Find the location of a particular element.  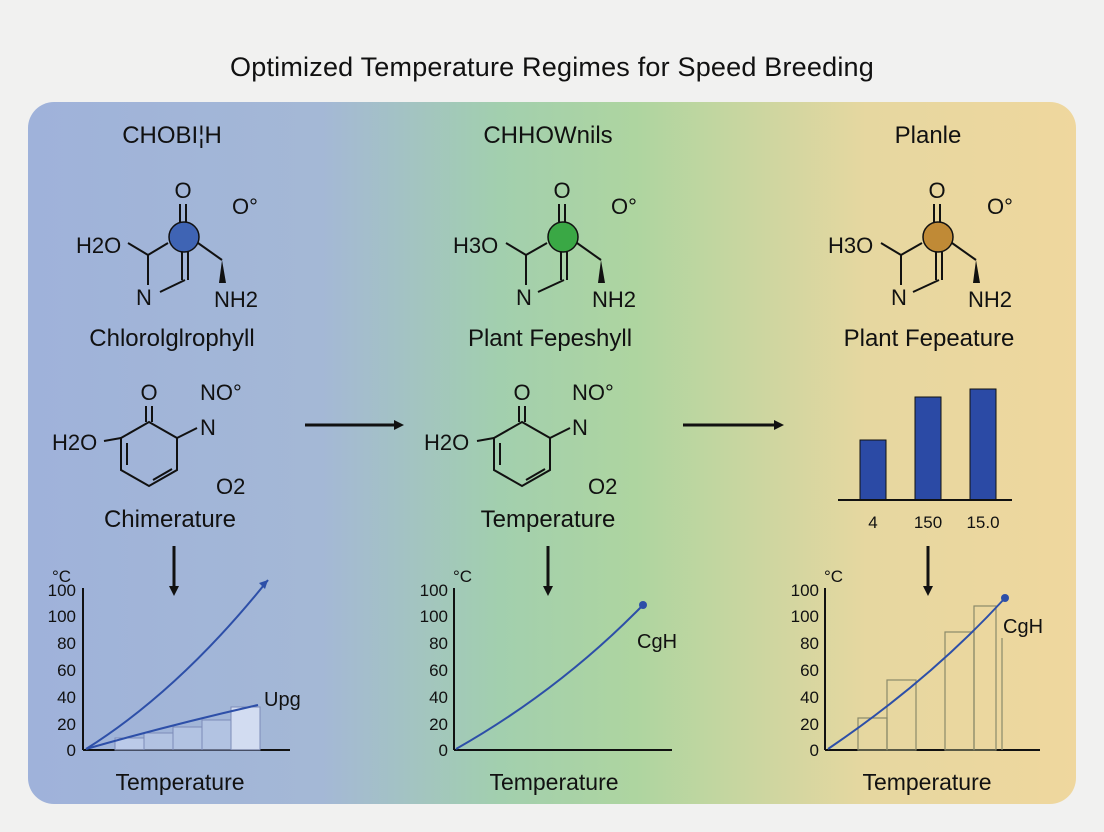

column-1-ytick-3: 80 is located at coordinates (66, 643).